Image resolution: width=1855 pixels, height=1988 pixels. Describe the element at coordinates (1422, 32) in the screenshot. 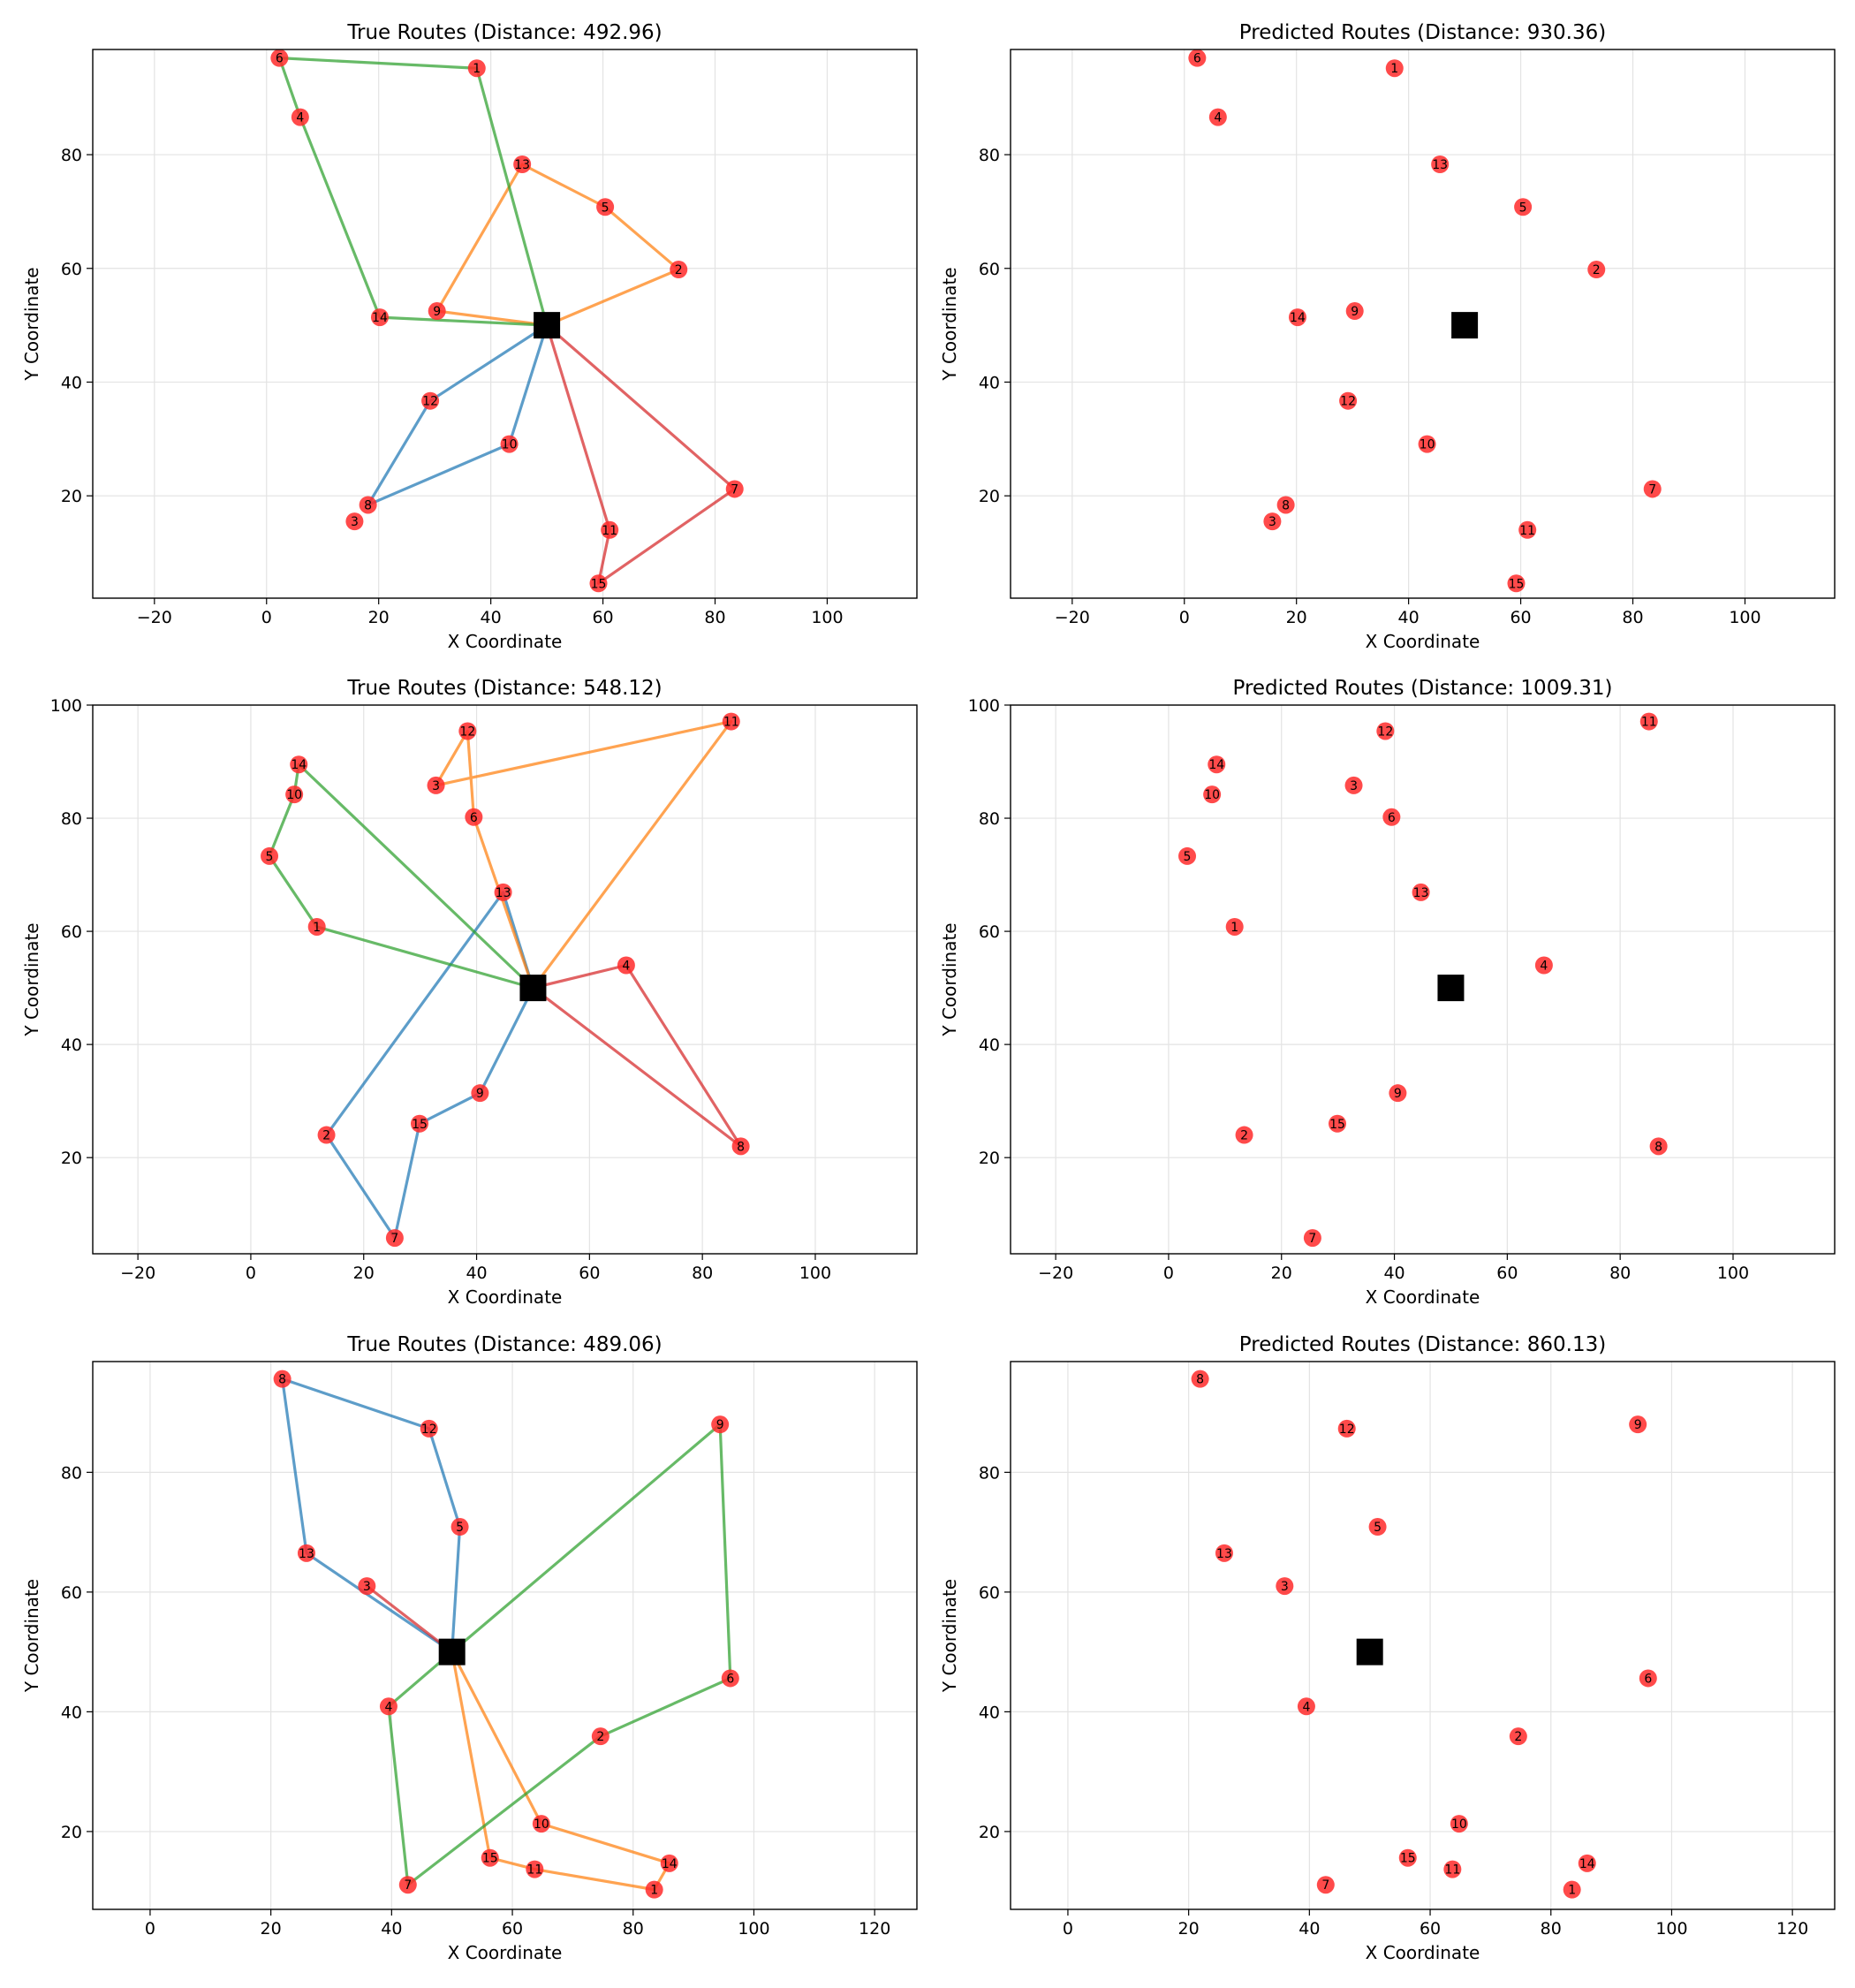

I see `chart-title: Predicted Routes (Distance: 930.36)` at that location.